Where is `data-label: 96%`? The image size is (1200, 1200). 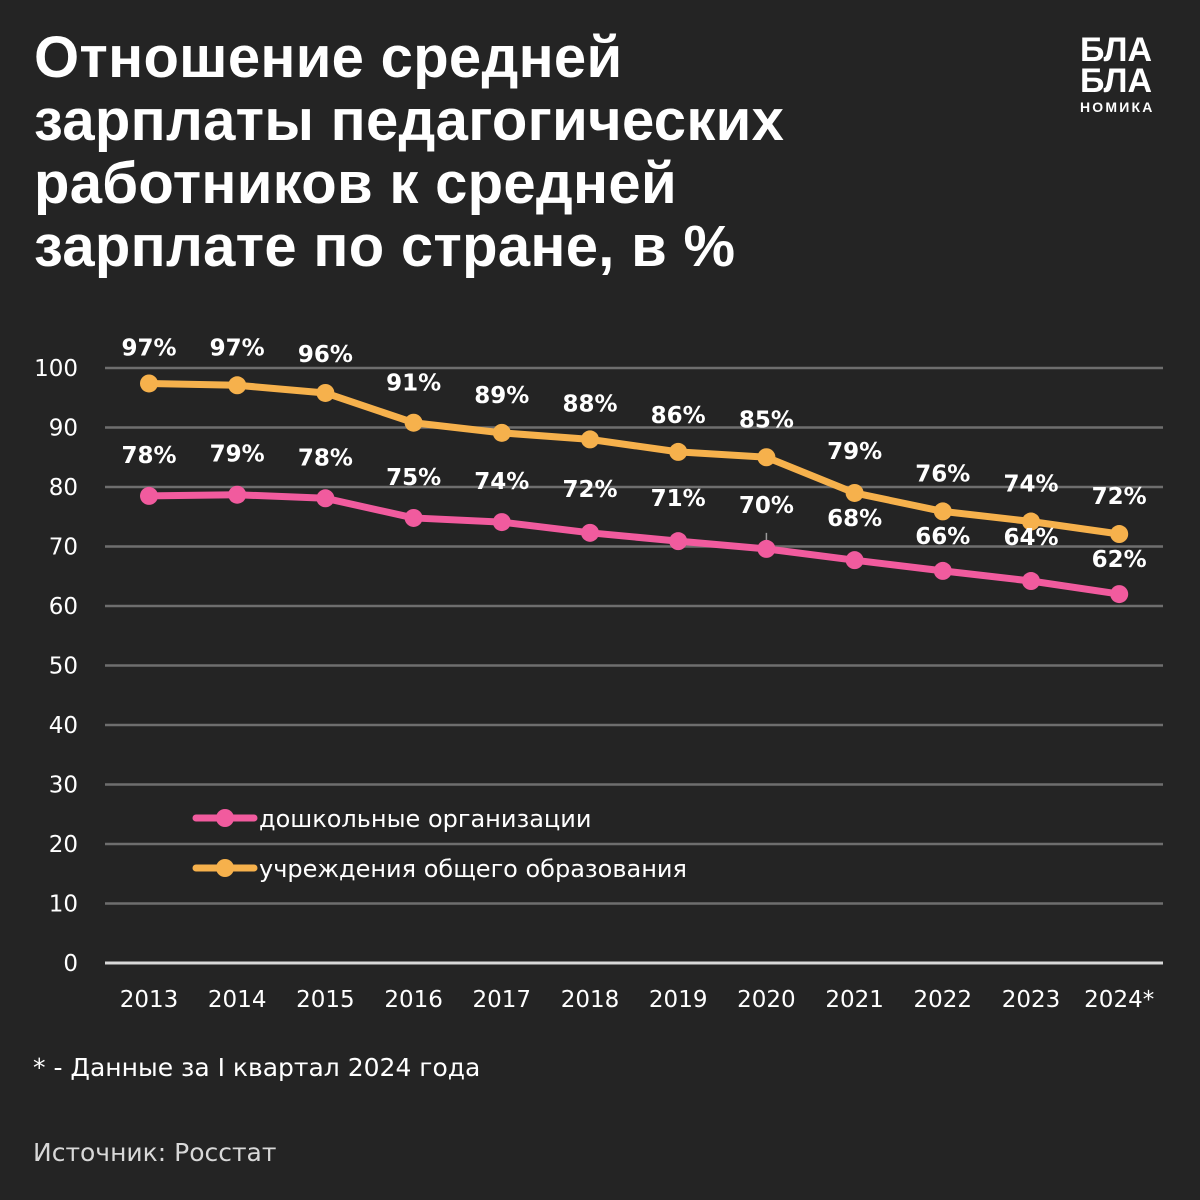
data-label: 96% is located at coordinates (325, 355).